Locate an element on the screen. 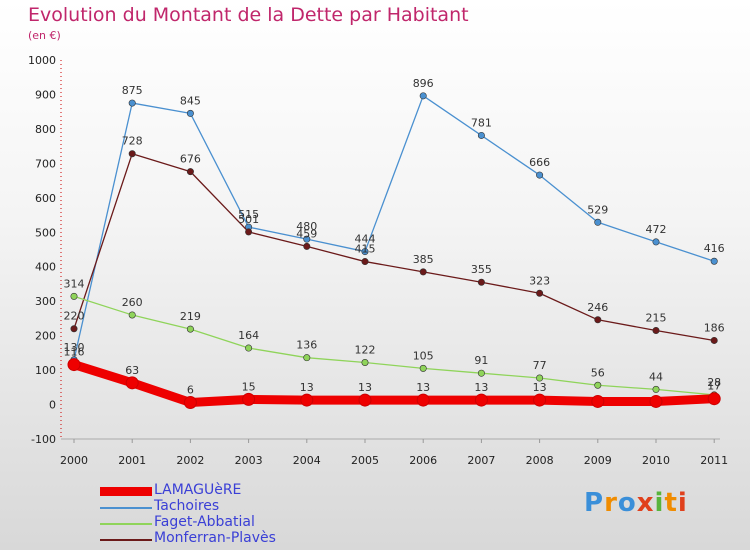 The width and height of the screenshot is (750, 550). proxiti-logo: Proxiti is located at coordinates (636, 503).